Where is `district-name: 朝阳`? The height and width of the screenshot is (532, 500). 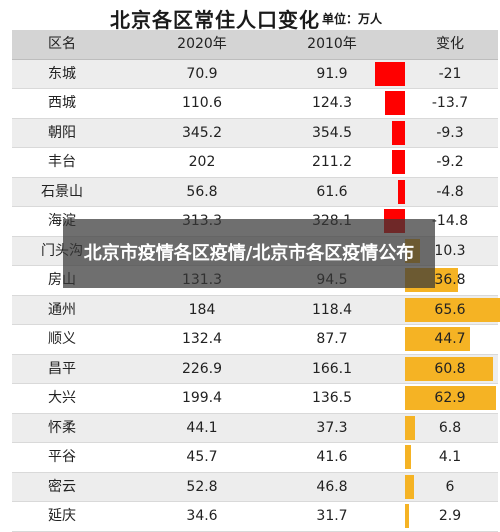
district-name: 朝阳 is located at coordinates (62, 132).